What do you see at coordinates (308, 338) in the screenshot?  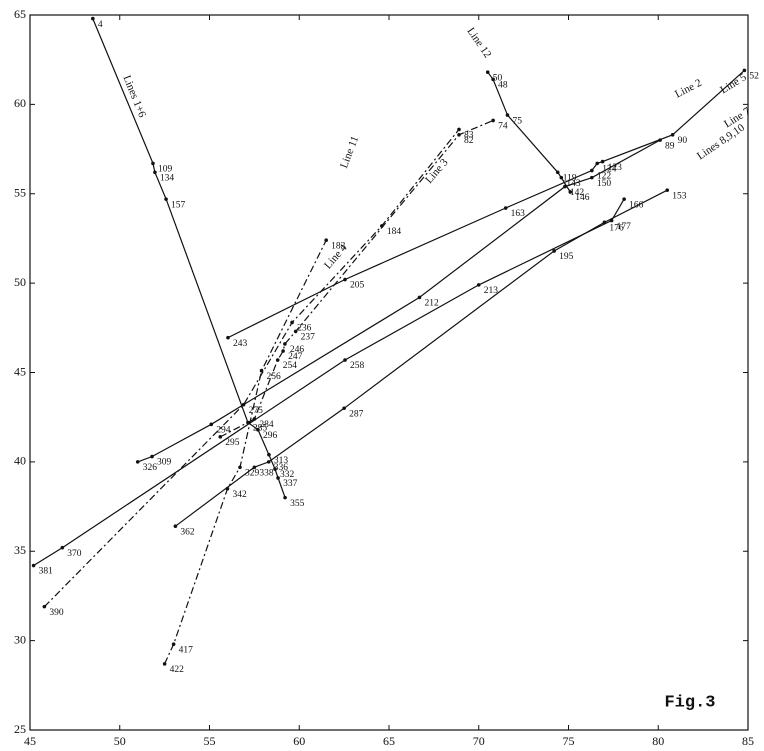 I see `point-label: 237` at bounding box center [308, 338].